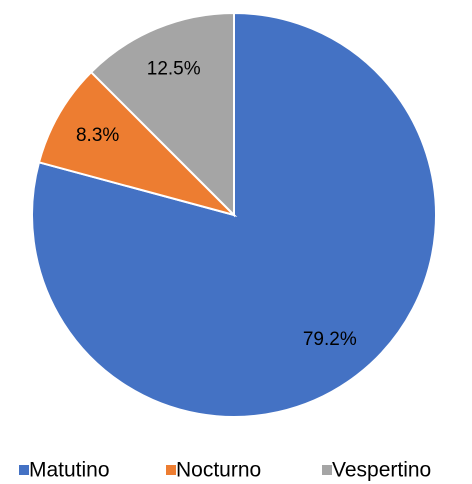  I want to click on legend-label: Nocturno, so click(218, 470).